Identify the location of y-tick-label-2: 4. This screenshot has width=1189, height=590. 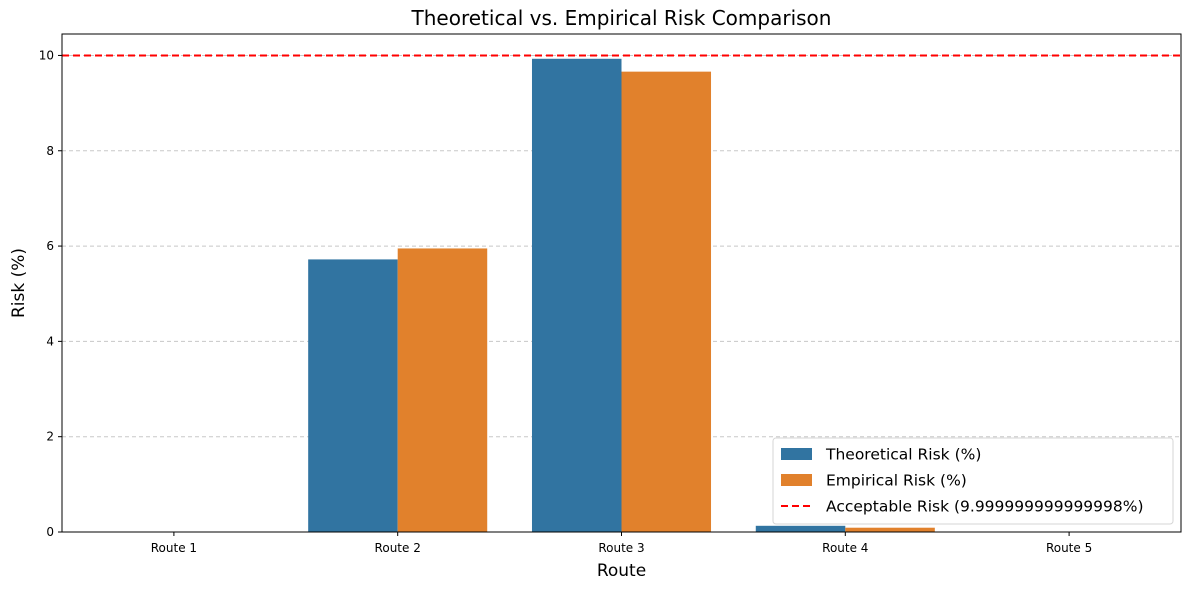
(50, 341).